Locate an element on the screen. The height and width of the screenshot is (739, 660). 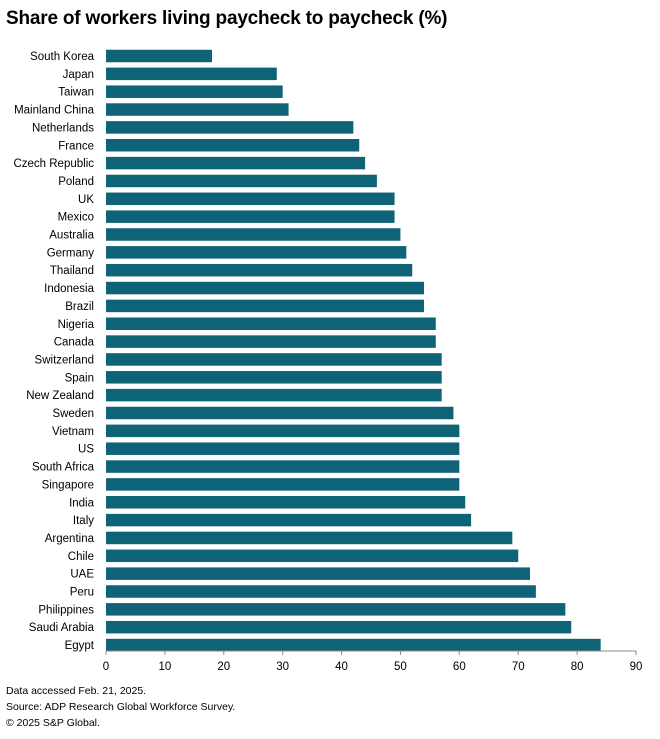
category-label-new-zealand: New Zealand is located at coordinates (60, 396).